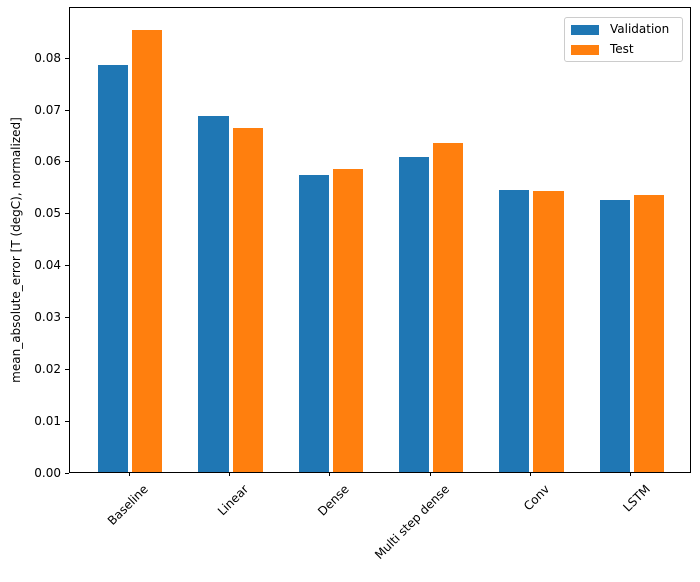 The height and width of the screenshot is (582, 700). Describe the element at coordinates (347, 320) in the screenshot. I see `bar-test-dense` at that location.